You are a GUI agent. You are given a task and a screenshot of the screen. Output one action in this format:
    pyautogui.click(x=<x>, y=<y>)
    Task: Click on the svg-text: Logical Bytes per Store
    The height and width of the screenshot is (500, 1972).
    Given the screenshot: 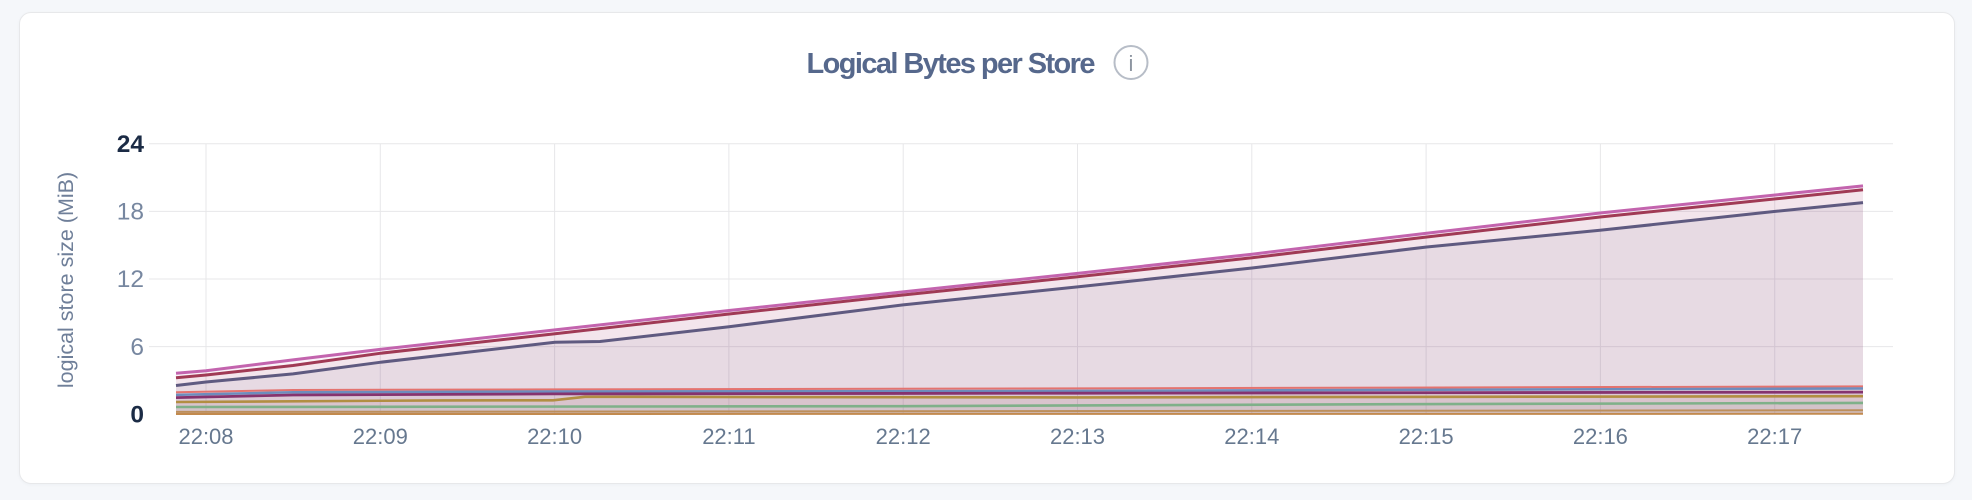 What is the action you would take?
    pyautogui.click(x=951, y=64)
    